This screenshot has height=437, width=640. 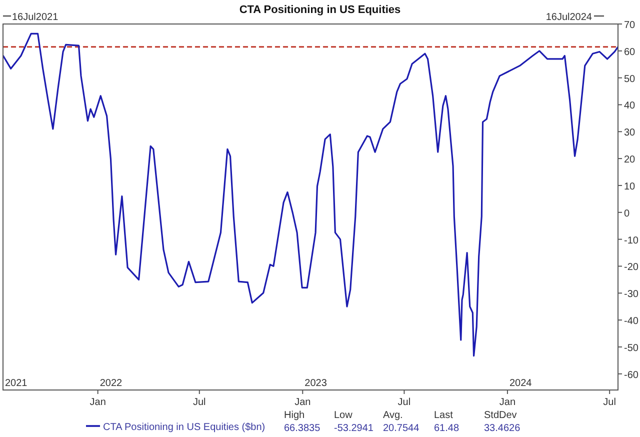 I want to click on y-tick-label: 70, so click(x=630, y=25).